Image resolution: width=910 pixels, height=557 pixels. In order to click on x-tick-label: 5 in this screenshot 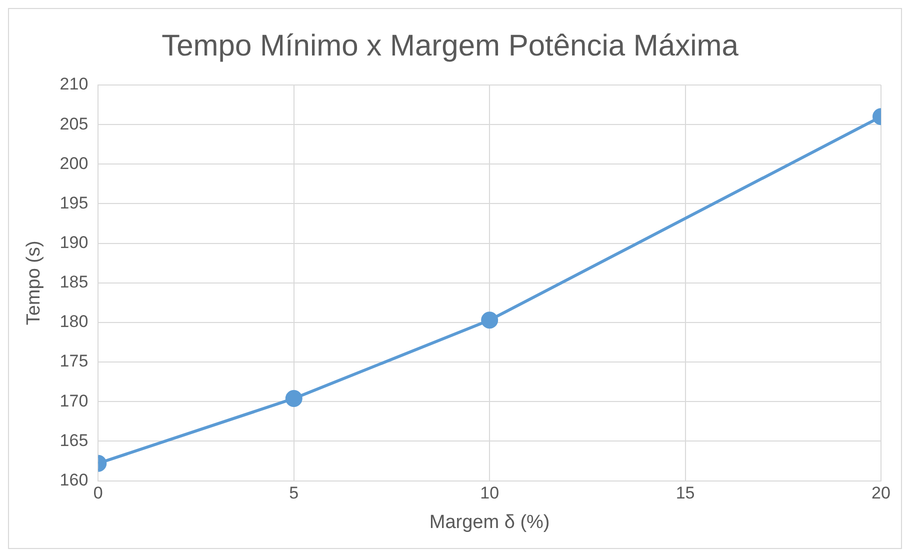, I will do `click(294, 493)`.